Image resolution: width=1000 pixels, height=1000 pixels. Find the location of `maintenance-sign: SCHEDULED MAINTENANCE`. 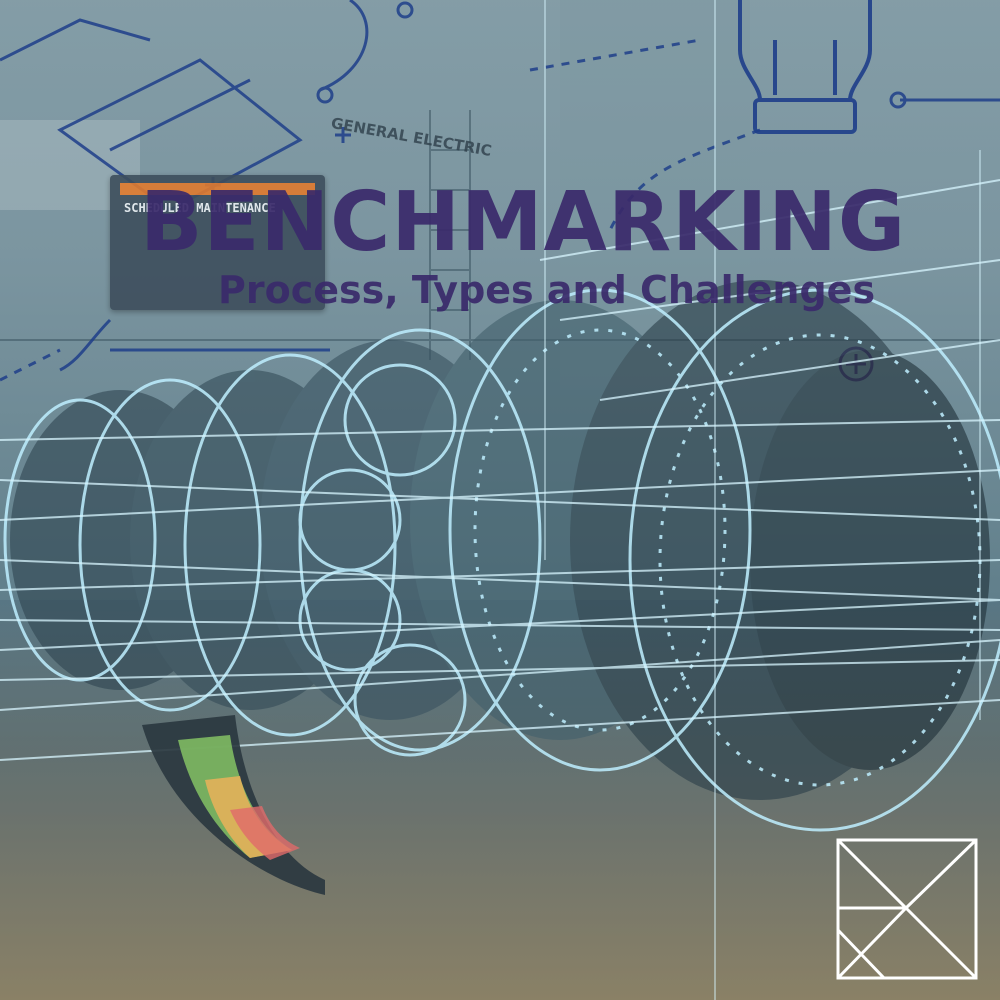

maintenance-sign: SCHEDULED MAINTENANCE is located at coordinates (217, 242).